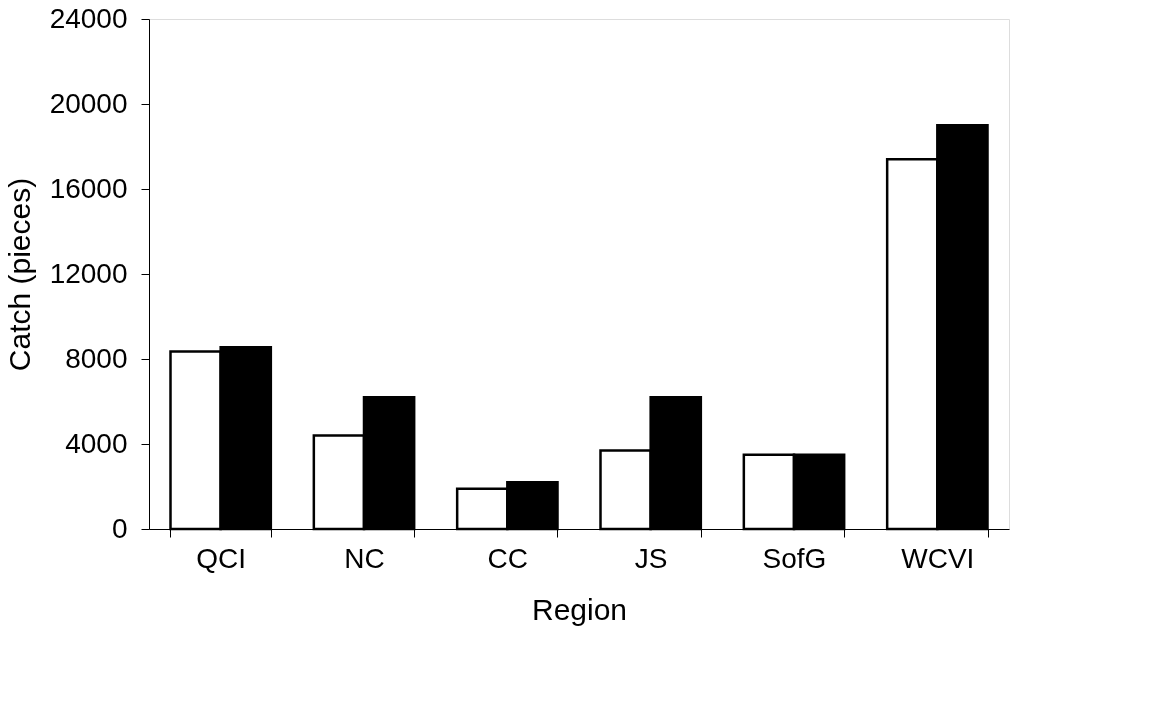 The height and width of the screenshot is (713, 1161). What do you see at coordinates (119, 528) in the screenshot?
I see `y-tick-label: 0` at bounding box center [119, 528].